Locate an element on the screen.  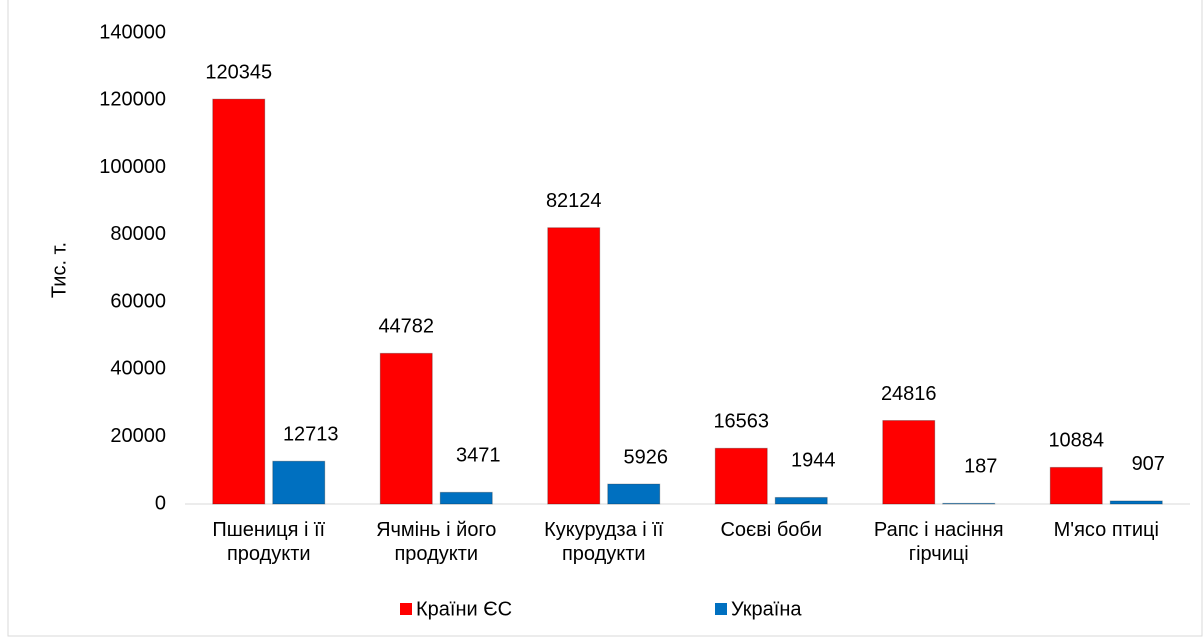
y-tick-label: 140000 is located at coordinates (132, 32).